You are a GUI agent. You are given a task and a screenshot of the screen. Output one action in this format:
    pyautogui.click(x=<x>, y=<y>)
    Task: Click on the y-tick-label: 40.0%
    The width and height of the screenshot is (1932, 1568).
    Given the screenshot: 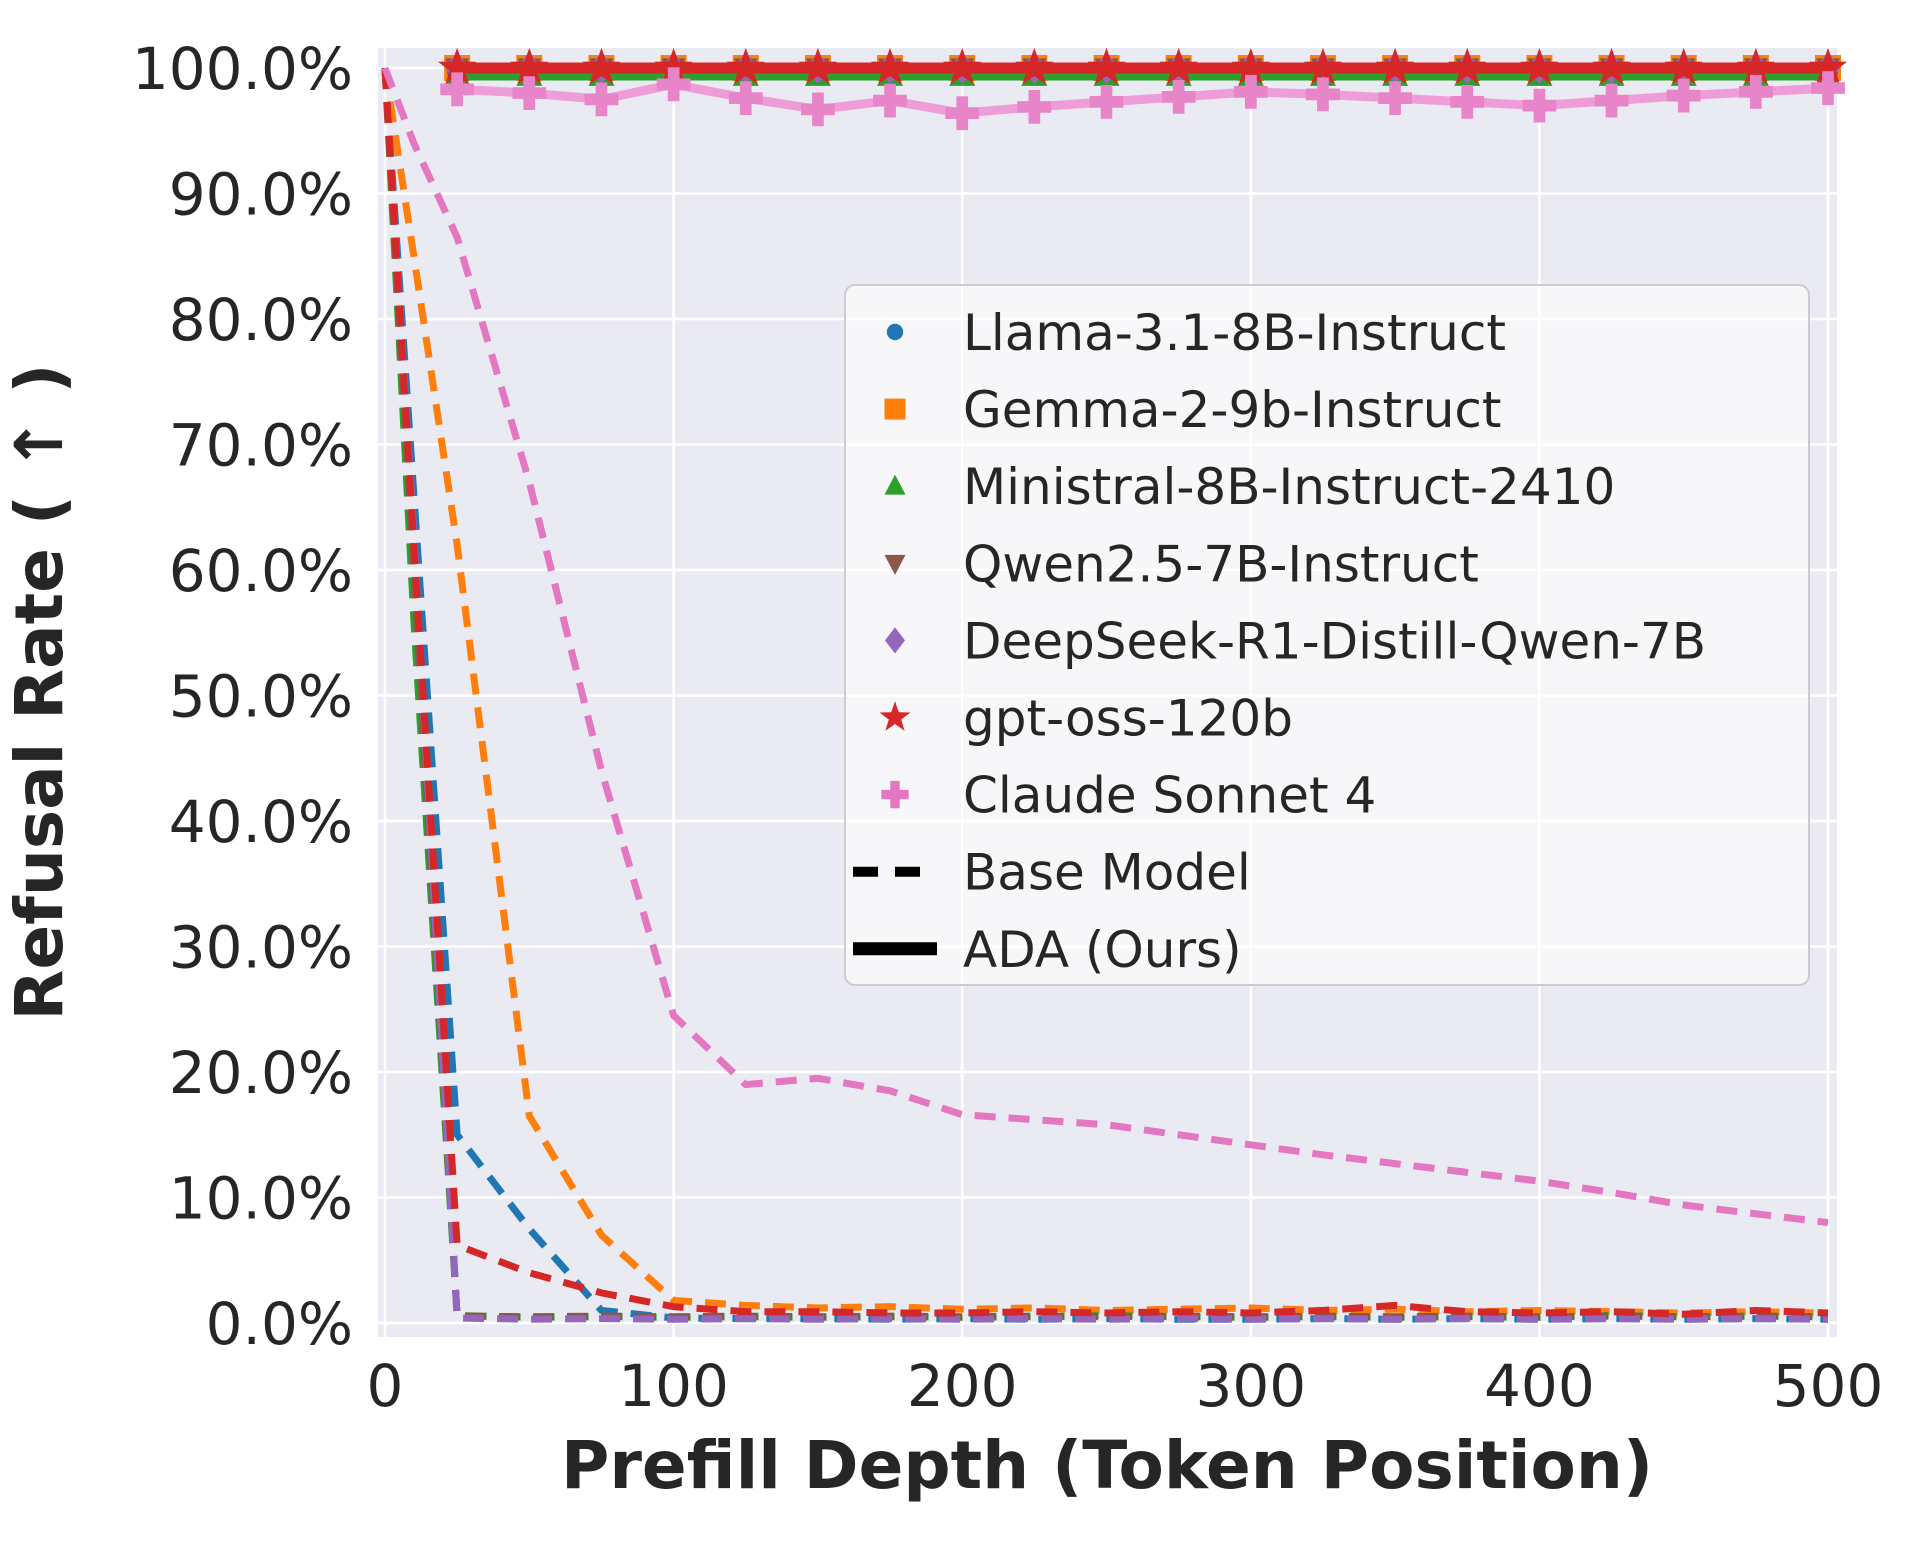 What is the action you would take?
    pyautogui.click(x=261, y=822)
    